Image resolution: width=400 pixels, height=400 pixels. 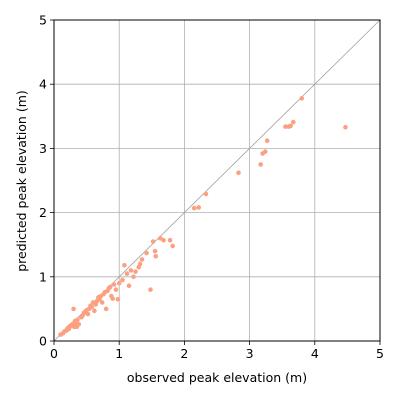 What do you see at coordinates (43, 212) in the screenshot?
I see `y-tick-label: 2` at bounding box center [43, 212].